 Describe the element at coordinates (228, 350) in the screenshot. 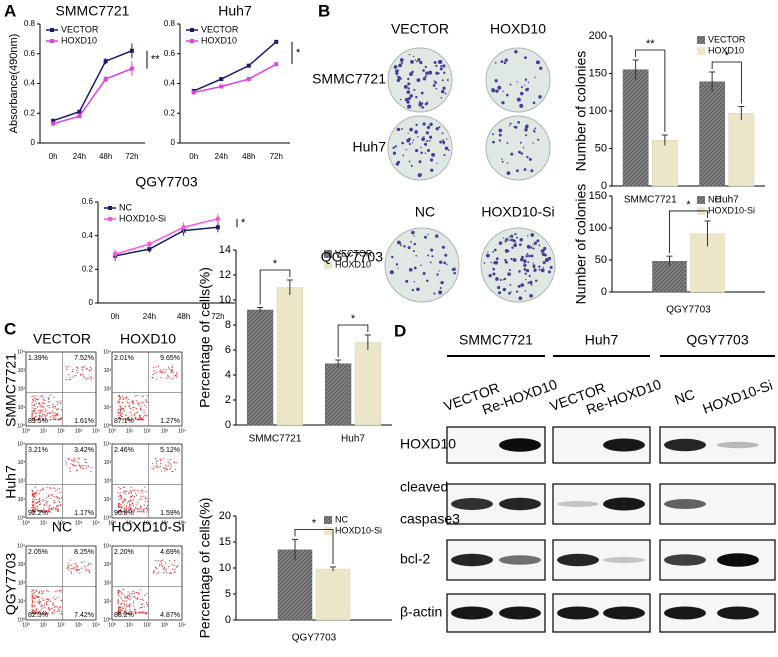

I see `y-tick-label: 6` at that location.